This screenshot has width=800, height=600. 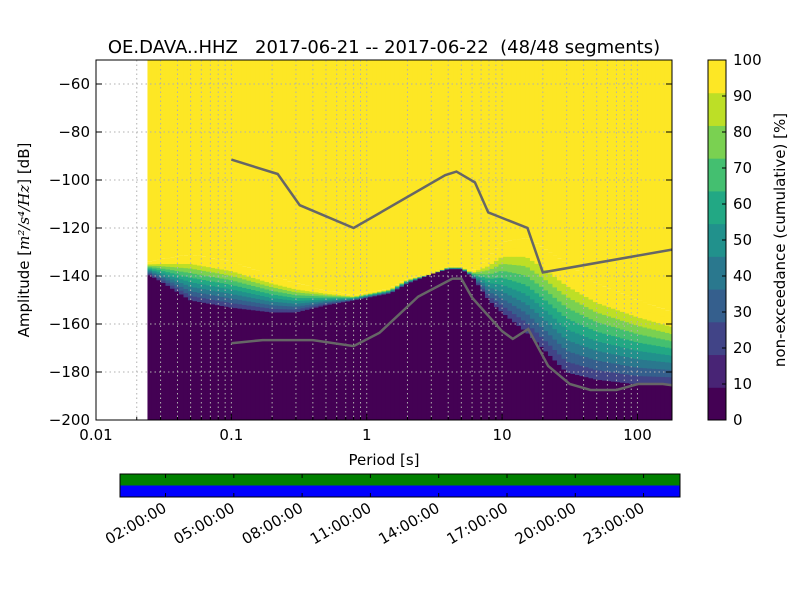 What do you see at coordinates (717, 142) in the screenshot?
I see `colorbar-segment` at bounding box center [717, 142].